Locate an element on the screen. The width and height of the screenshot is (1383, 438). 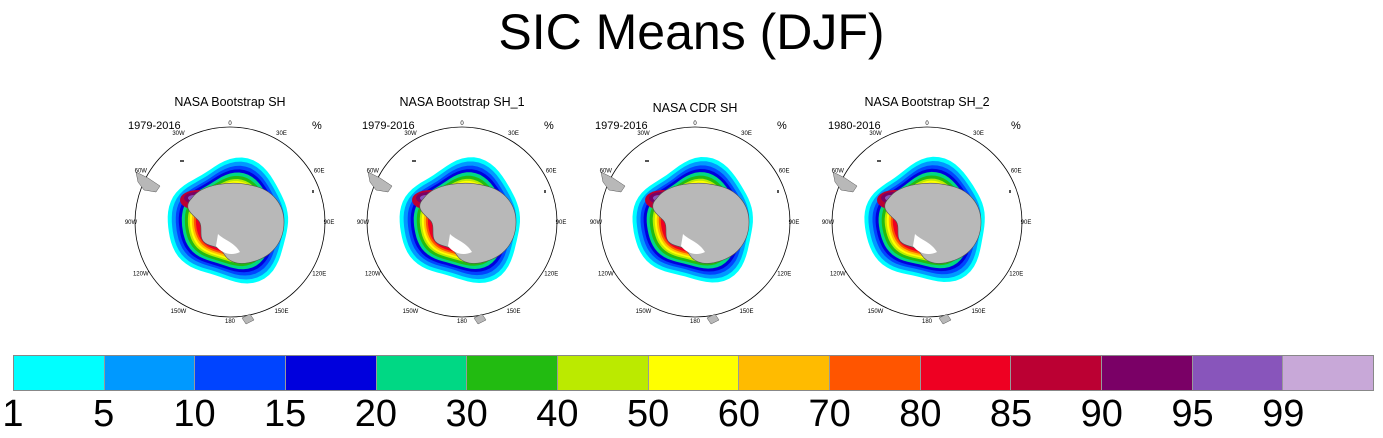
figure-title: SIC Means (DJF) is located at coordinates (691, 32).